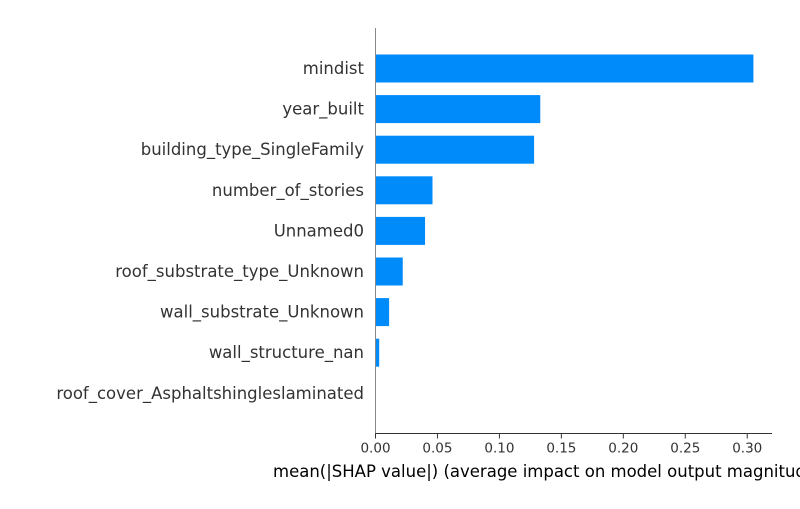 The height and width of the screenshot is (509, 800). Describe the element at coordinates (288, 191) in the screenshot. I see `category-label: number_of_stories` at that location.